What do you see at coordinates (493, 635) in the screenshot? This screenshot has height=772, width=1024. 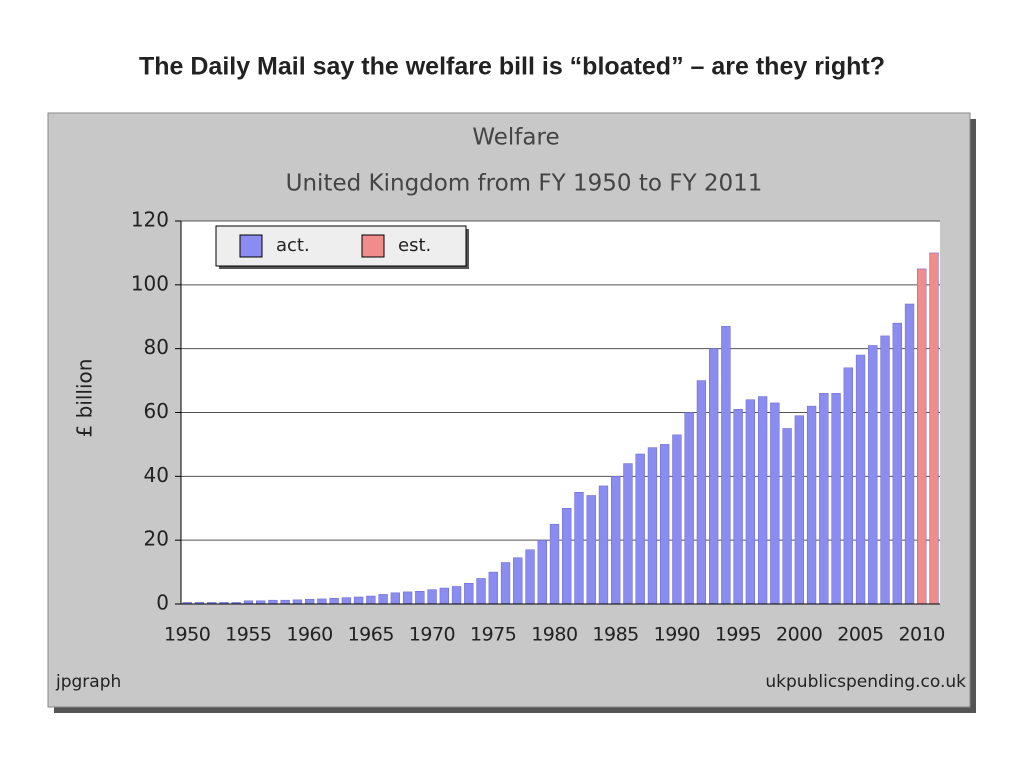 I see `x-tick-label: 1975` at bounding box center [493, 635].